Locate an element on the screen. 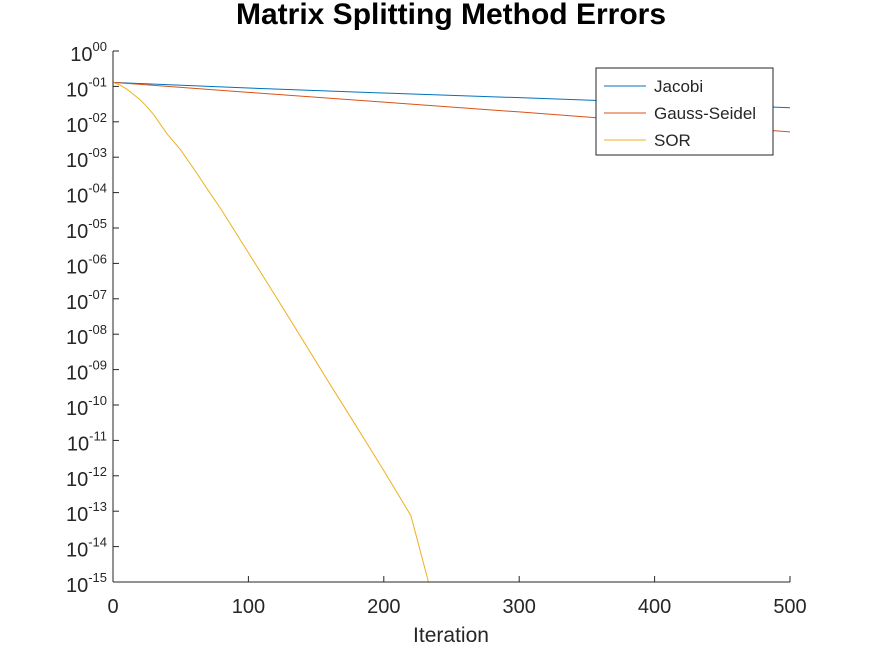 The height and width of the screenshot is (654, 872). y-tick-label: 10-06 is located at coordinates (86, 264).